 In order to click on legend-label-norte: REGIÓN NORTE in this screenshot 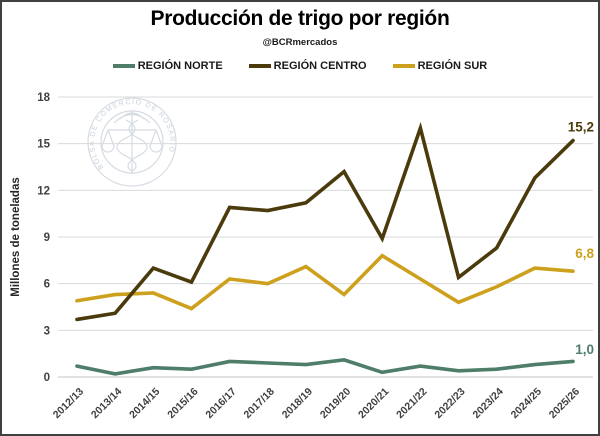, I will do `click(180, 66)`.